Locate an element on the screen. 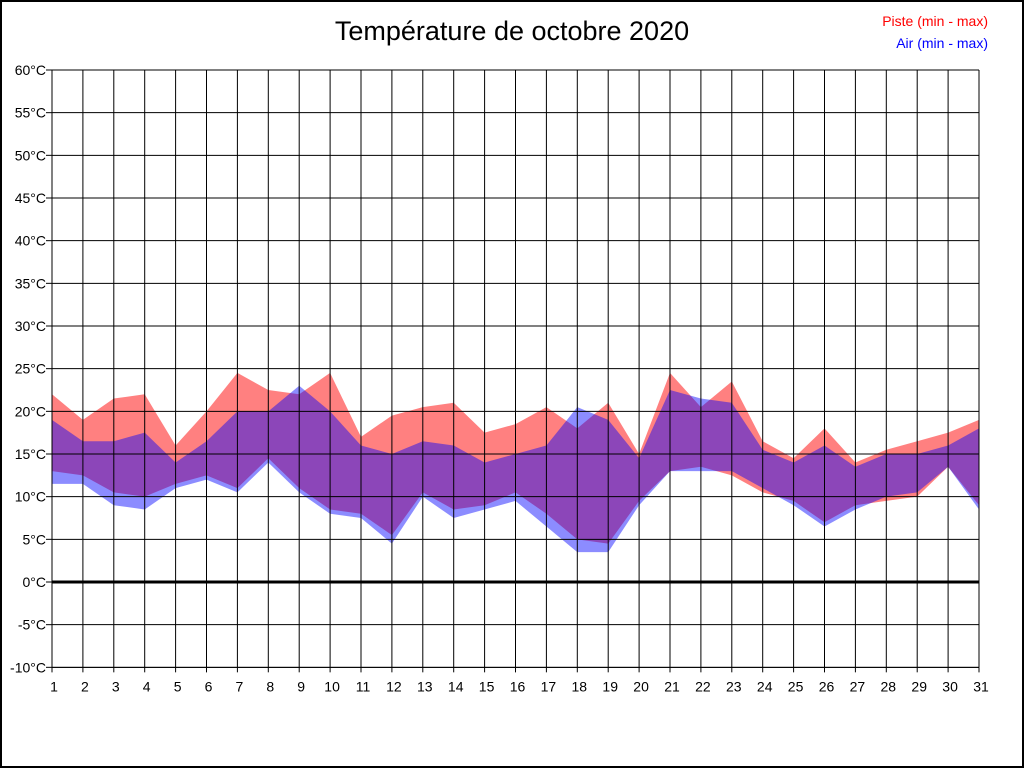 Image resolution: width=1024 pixels, height=768 pixels. y-tick-label: 45°C is located at coordinates (30, 198).